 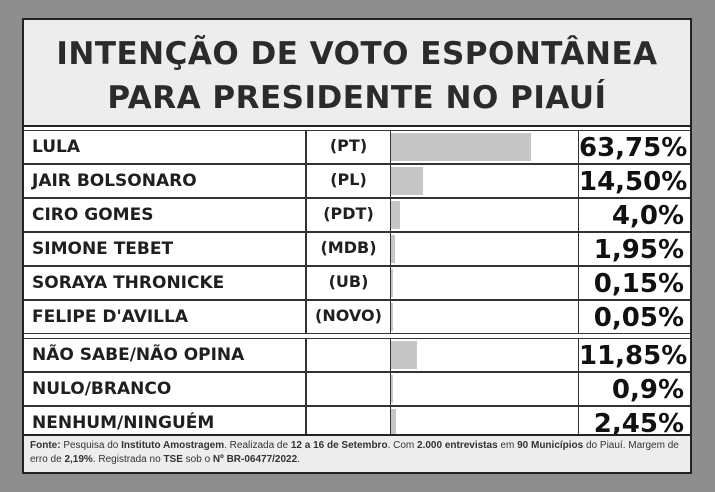 What do you see at coordinates (91, 445) in the screenshot?
I see `source-text-1: Pesquisa do` at bounding box center [91, 445].